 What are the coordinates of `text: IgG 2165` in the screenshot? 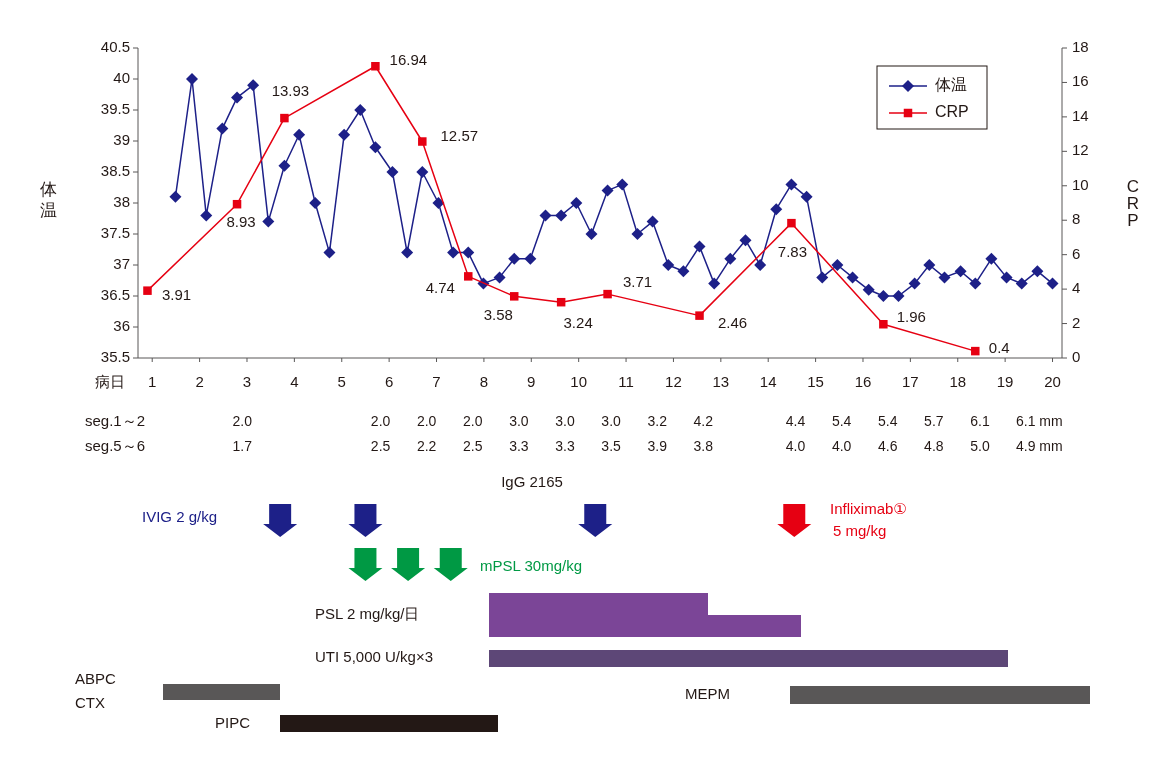 It's located at (532, 481).